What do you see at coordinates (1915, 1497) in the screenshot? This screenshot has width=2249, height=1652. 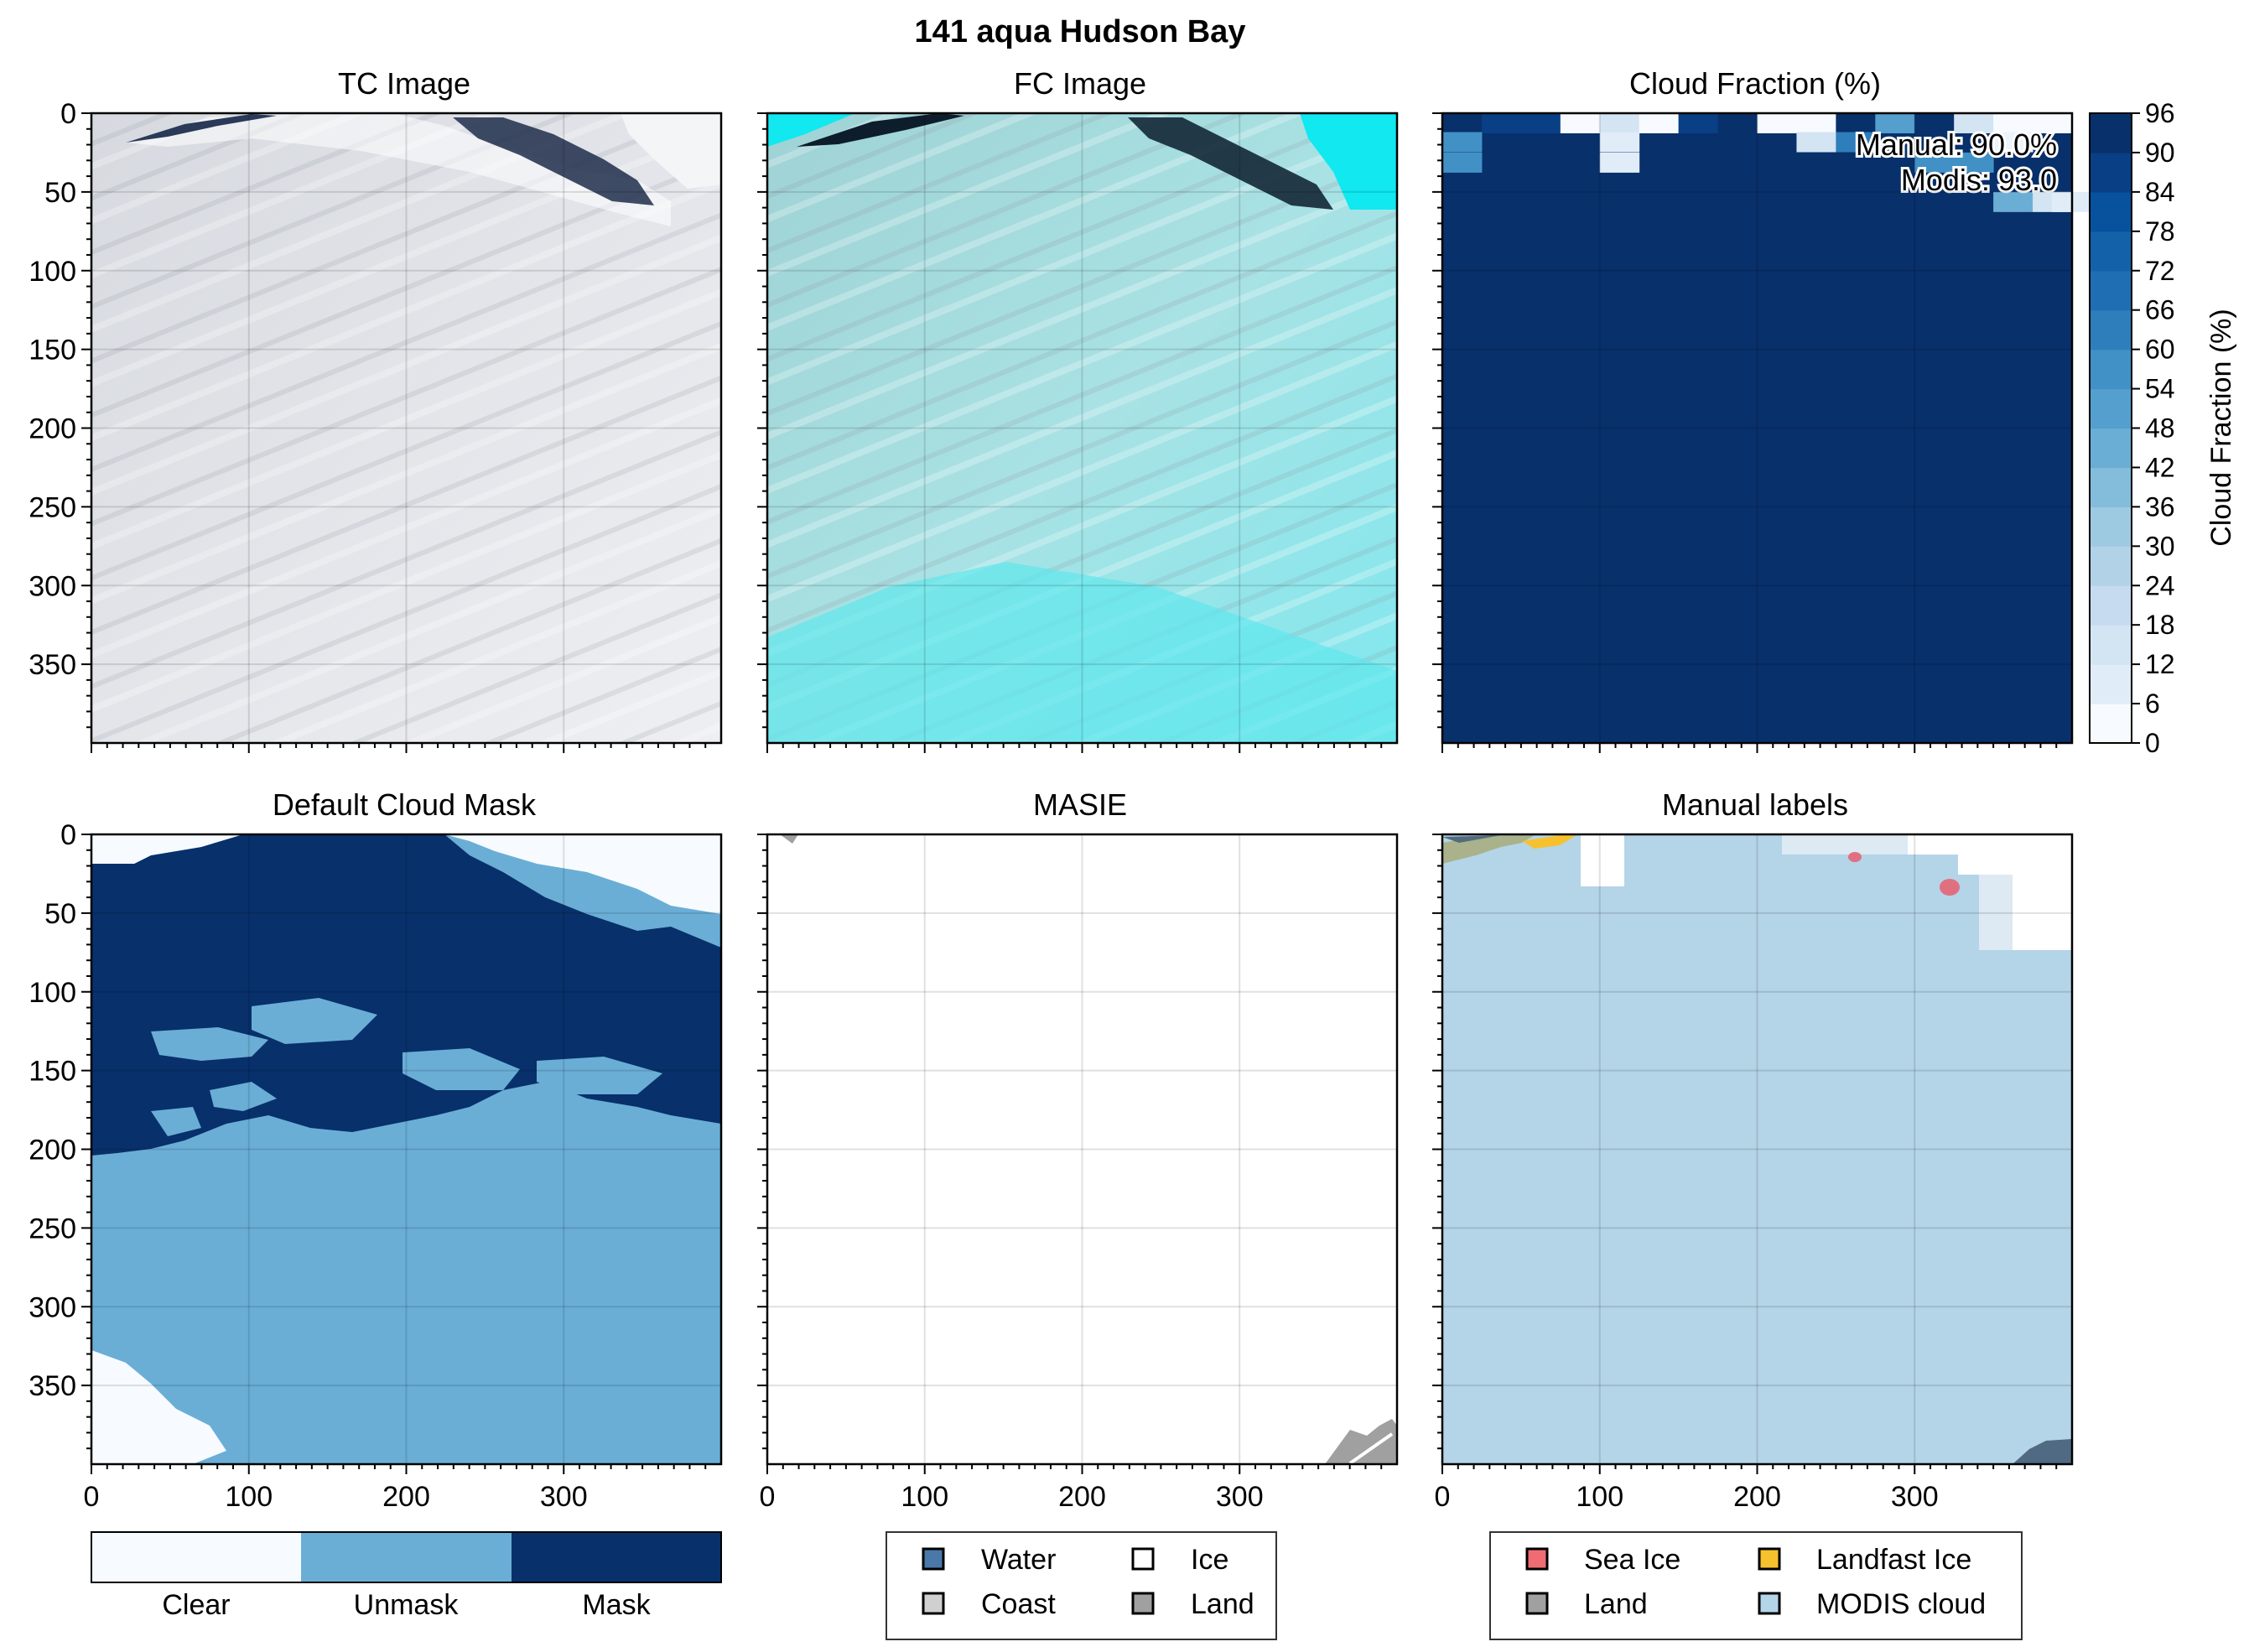 I see `manual-xtick-label: 300` at bounding box center [1915, 1497].